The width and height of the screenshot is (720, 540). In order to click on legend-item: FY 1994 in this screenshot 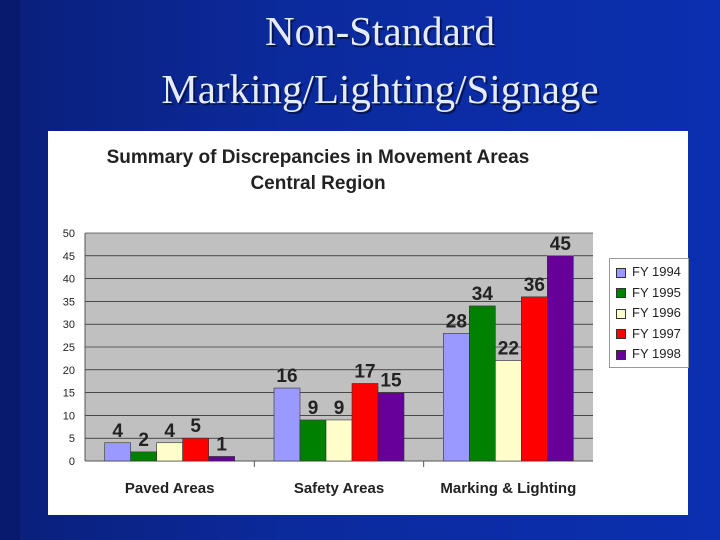, I will do `click(648, 273)`.